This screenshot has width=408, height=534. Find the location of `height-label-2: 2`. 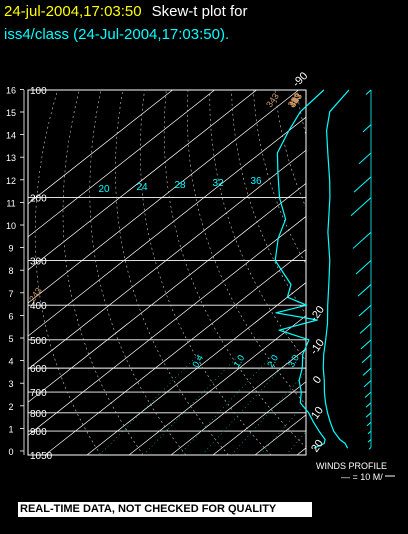

height-label-2: 2 is located at coordinates (10, 407).